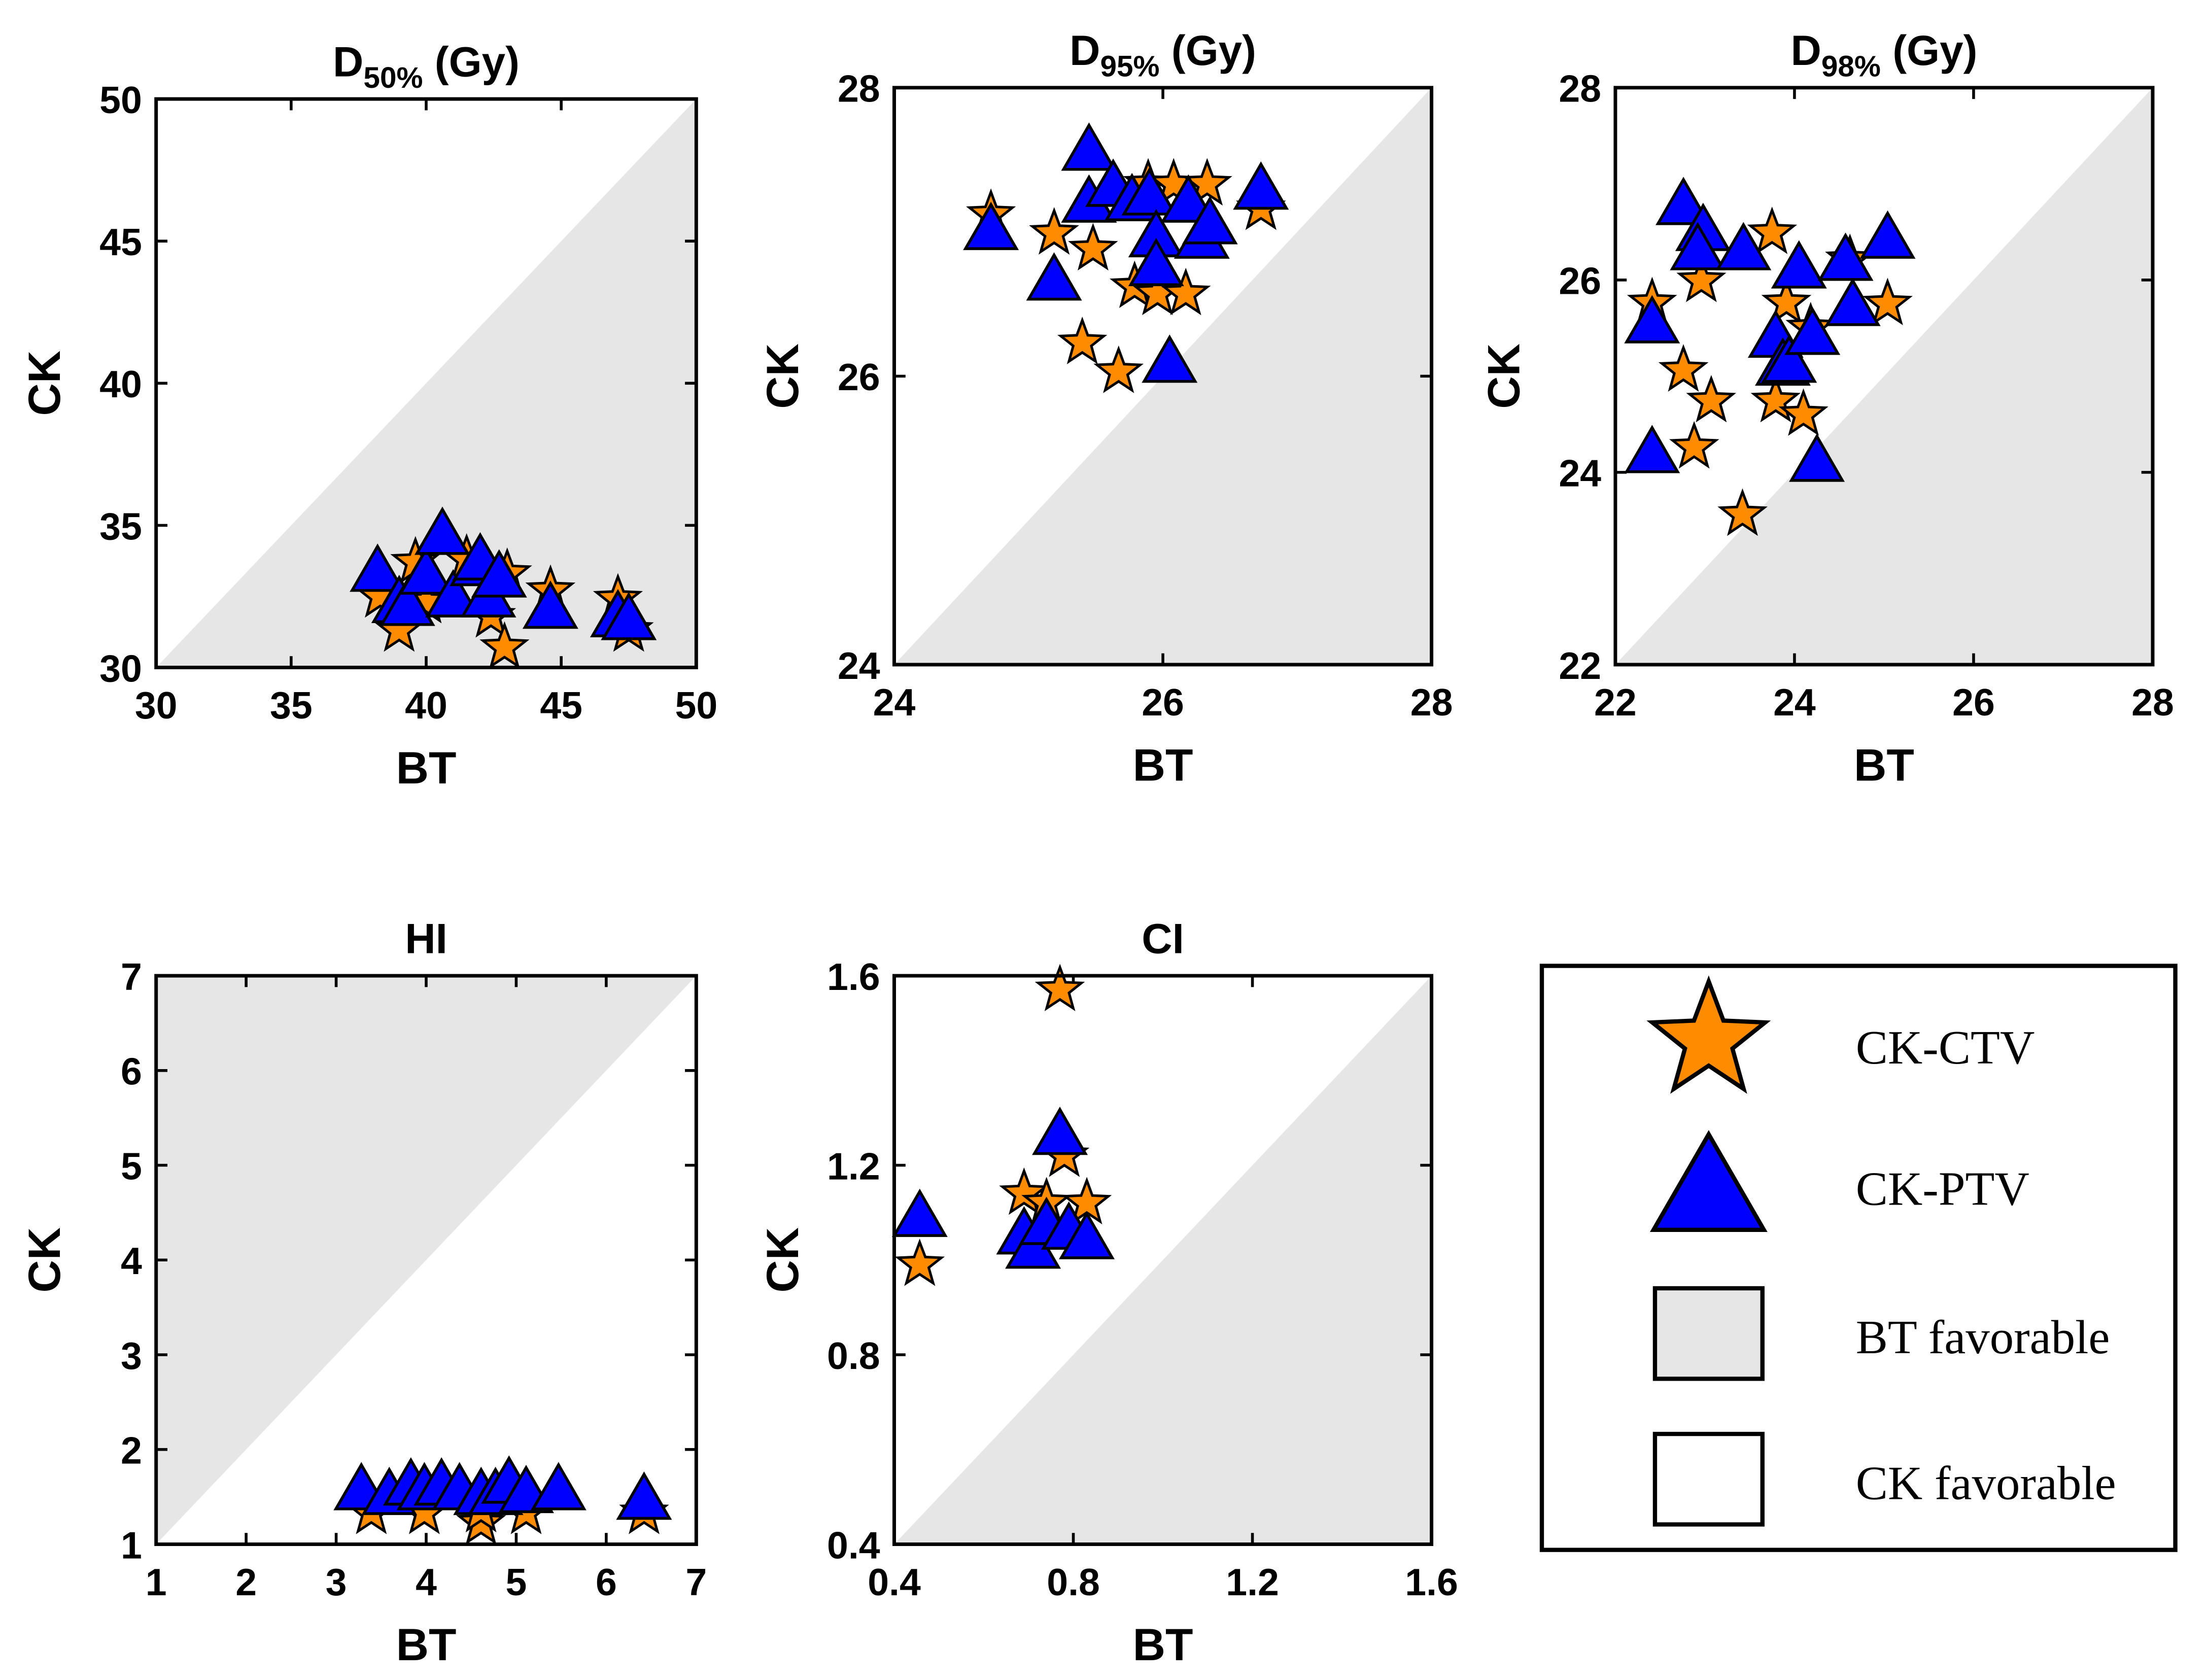  Describe the element at coordinates (1073, 1582) in the screenshot. I see `x-tick-label: 0.8` at that location.